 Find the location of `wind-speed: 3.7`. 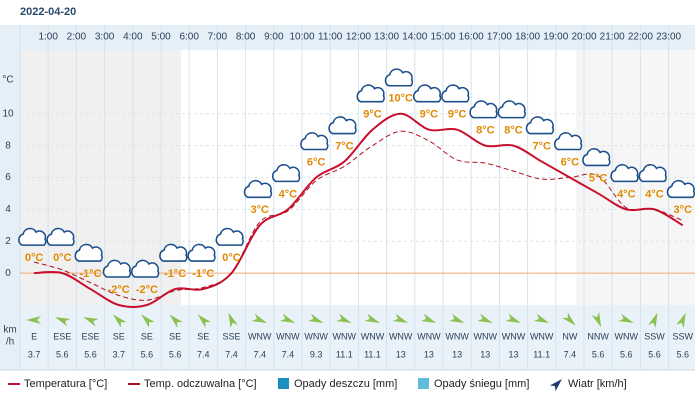

wind-speed: 3.7 is located at coordinates (118, 354).